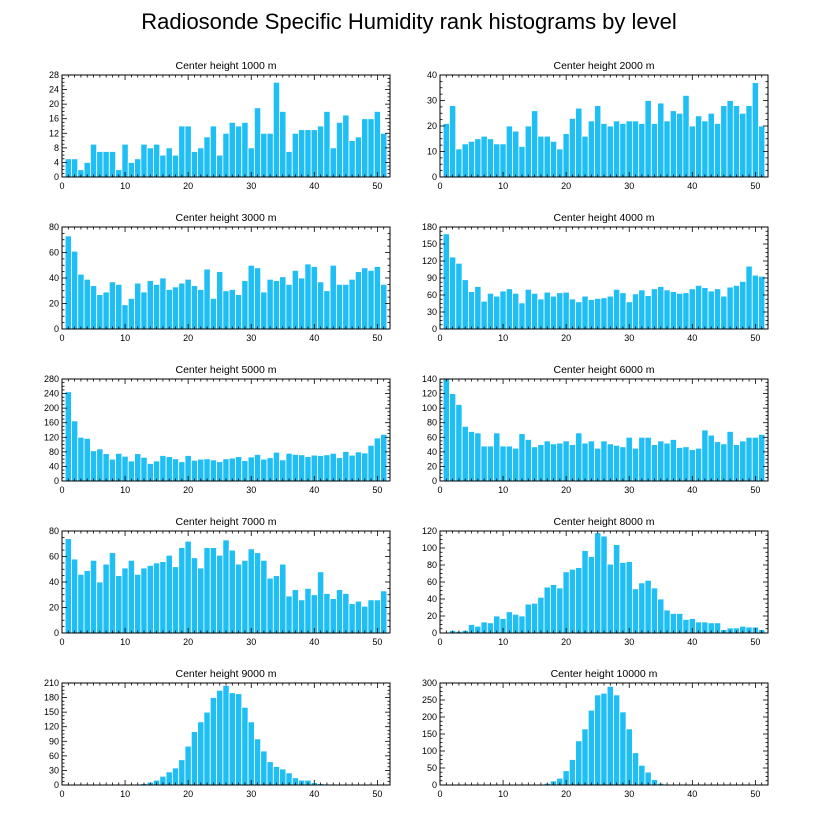 The height and width of the screenshot is (824, 818). I want to click on panel-title: Center height 9000 m, so click(226, 674).